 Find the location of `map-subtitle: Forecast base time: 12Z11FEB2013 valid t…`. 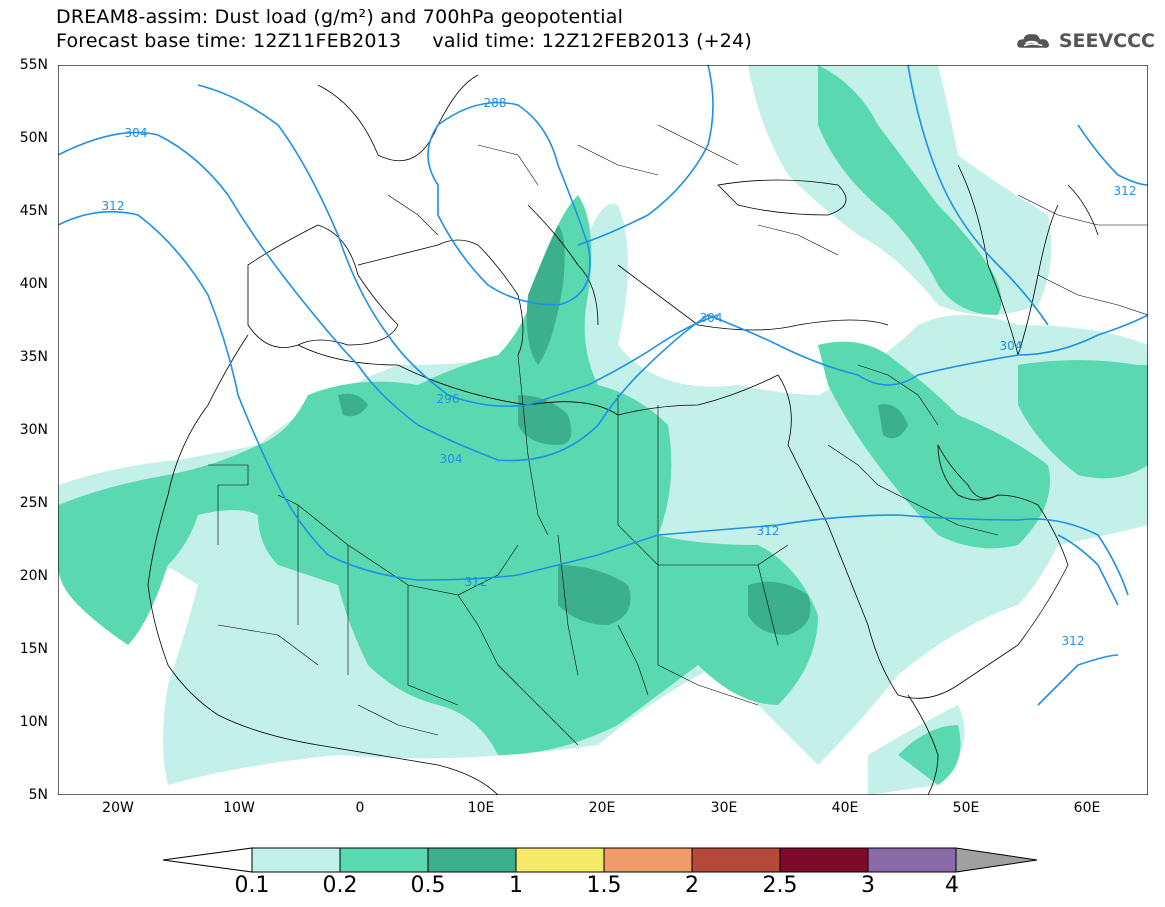

map-subtitle: Forecast base time: 12Z11FEB2013 valid t… is located at coordinates (404, 41).